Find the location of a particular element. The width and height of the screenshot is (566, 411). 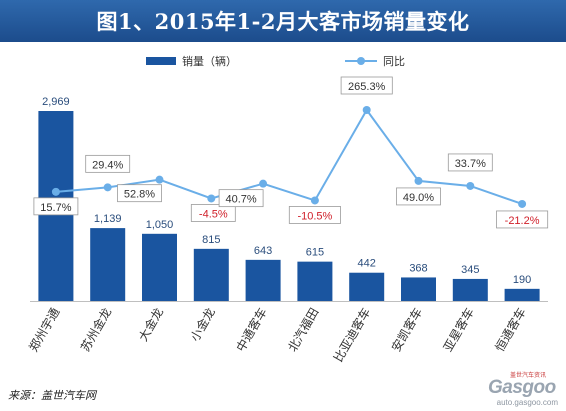

category-tick-label: 北汽福田 is located at coordinates (302, 329).